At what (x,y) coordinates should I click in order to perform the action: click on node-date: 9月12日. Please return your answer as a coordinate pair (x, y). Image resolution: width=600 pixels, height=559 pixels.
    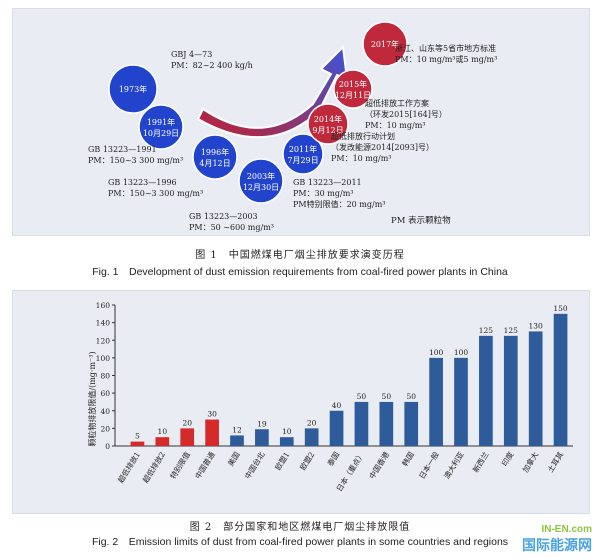
    Looking at the image, I should click on (327, 130).